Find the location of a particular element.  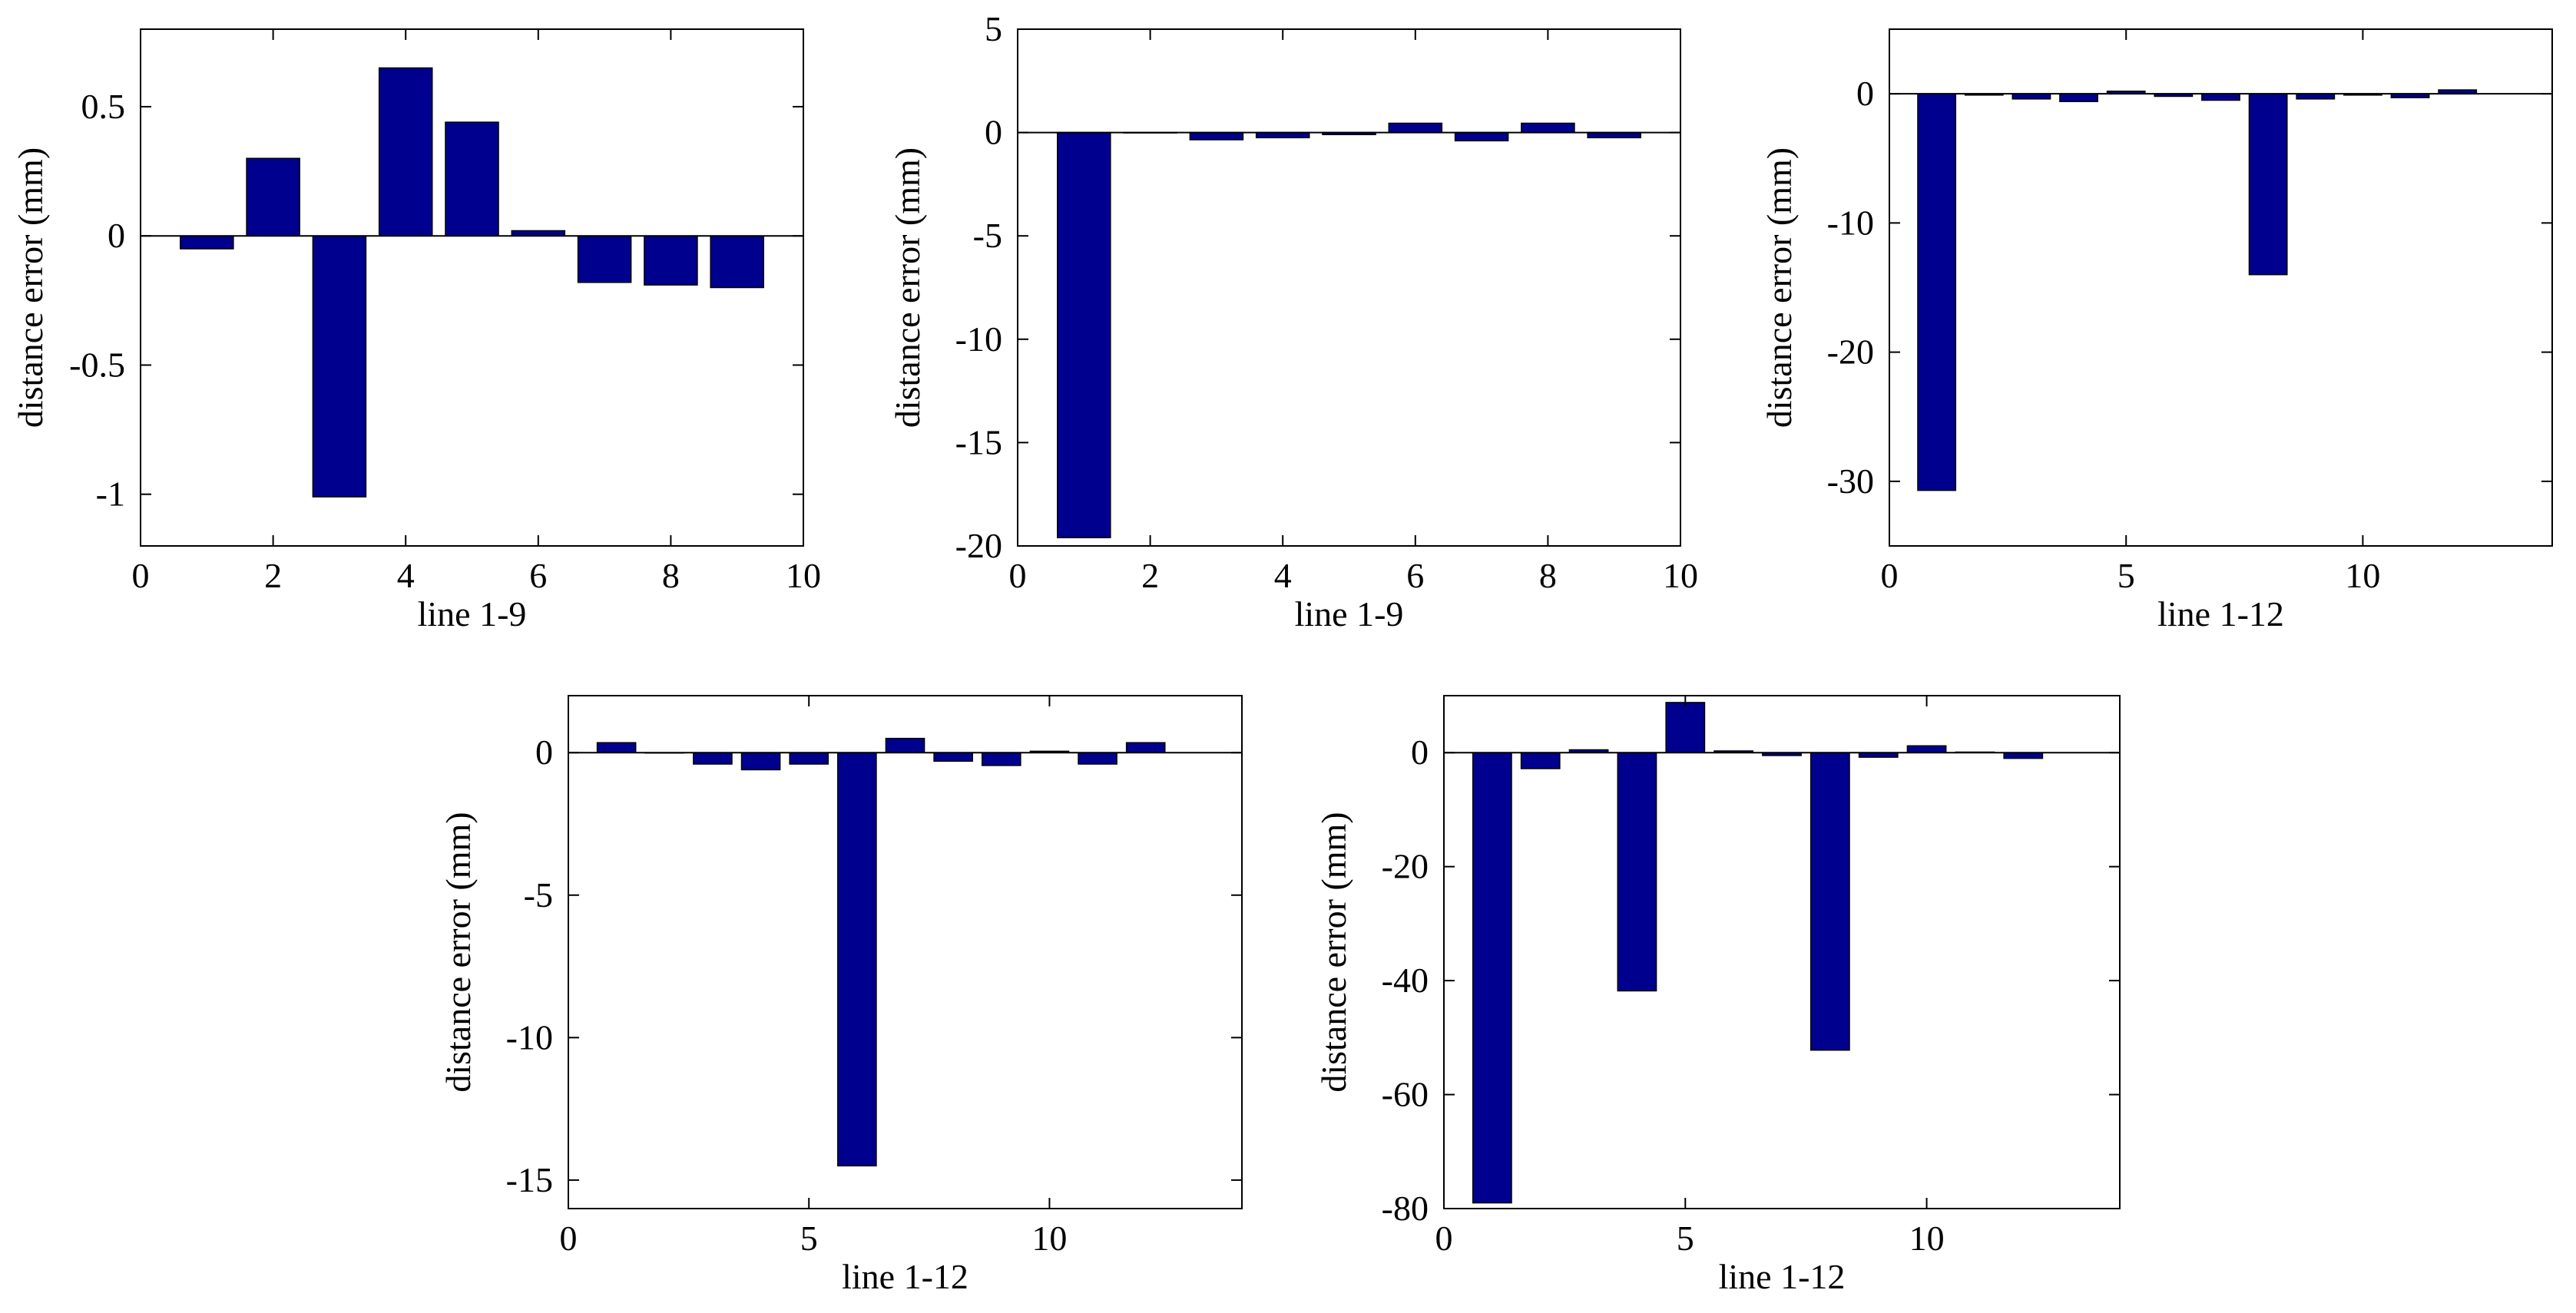

y-tick-label: 0.5 is located at coordinates (104, 106).